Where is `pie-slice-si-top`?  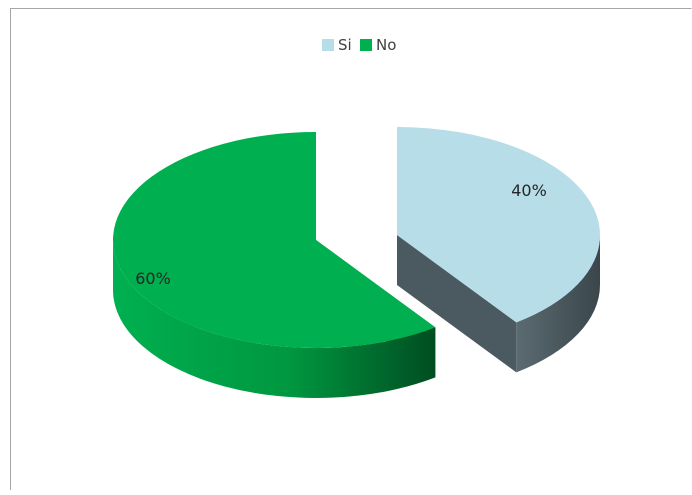
pie-slice-si-top is located at coordinates (498, 225).